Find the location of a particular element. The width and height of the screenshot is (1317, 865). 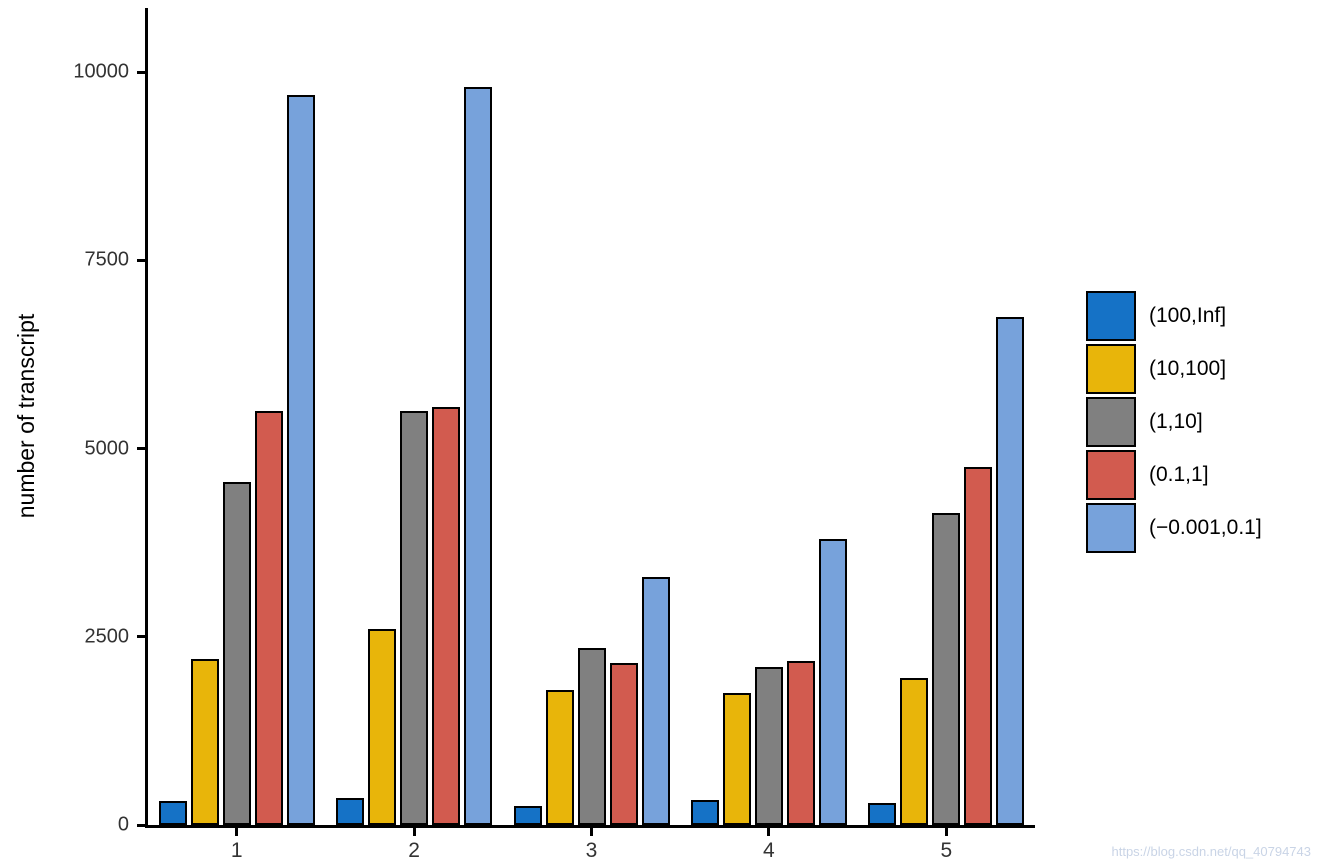

legend-item: (10,100] is located at coordinates (1174, 368).